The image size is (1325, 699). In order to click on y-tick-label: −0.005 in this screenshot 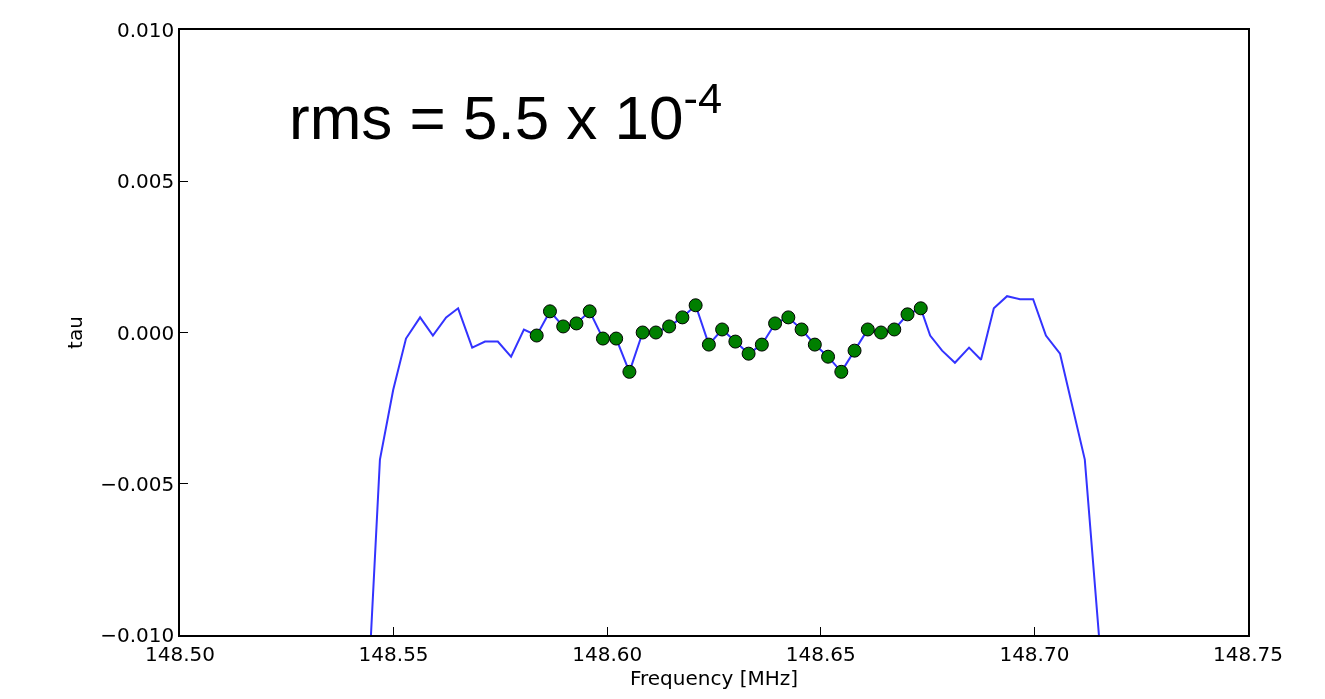, I will do `click(137, 483)`.